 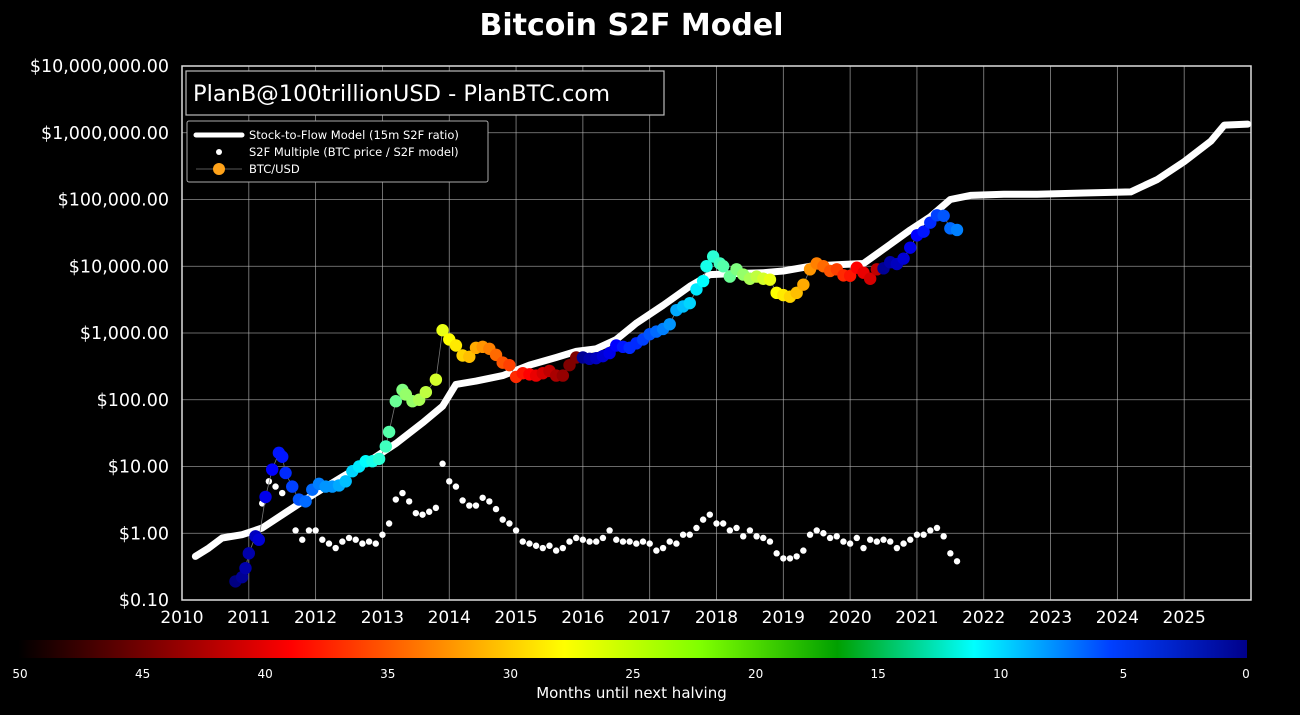 I want to click on y-tick-label: $10,000,000.00, so click(x=99, y=67).